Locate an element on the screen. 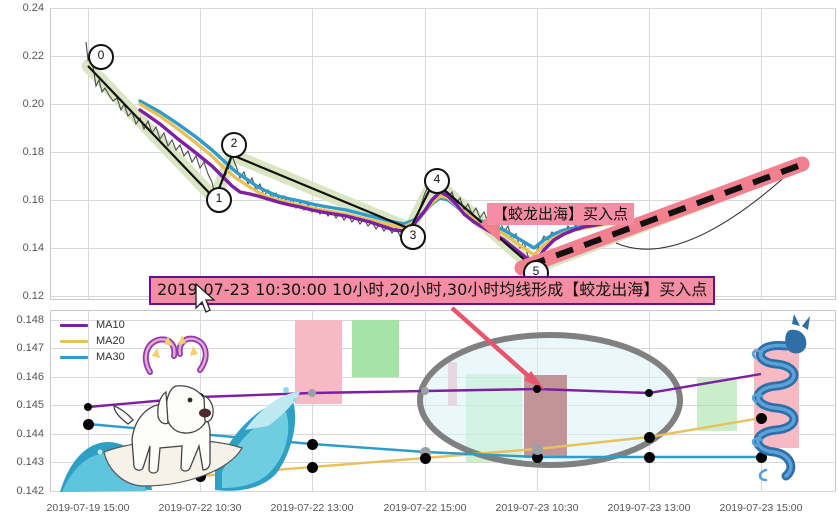  y-tick-top-5: 0.14 is located at coordinates (33, 248).